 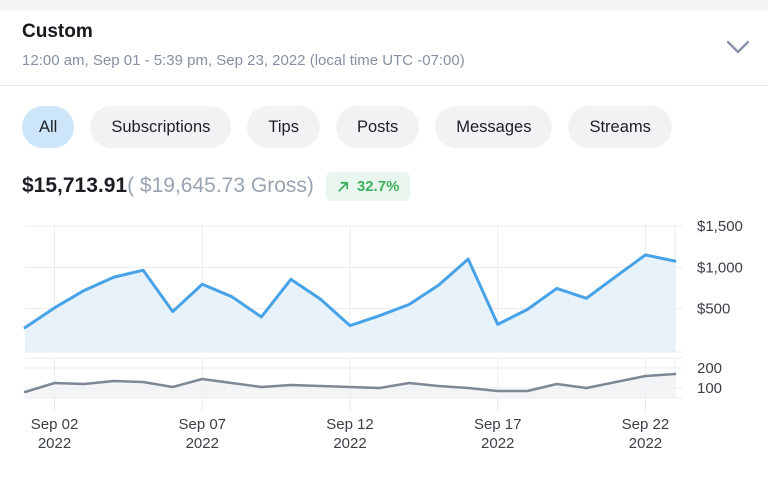 I want to click on svg-text: $1,000, so click(x=720, y=267).